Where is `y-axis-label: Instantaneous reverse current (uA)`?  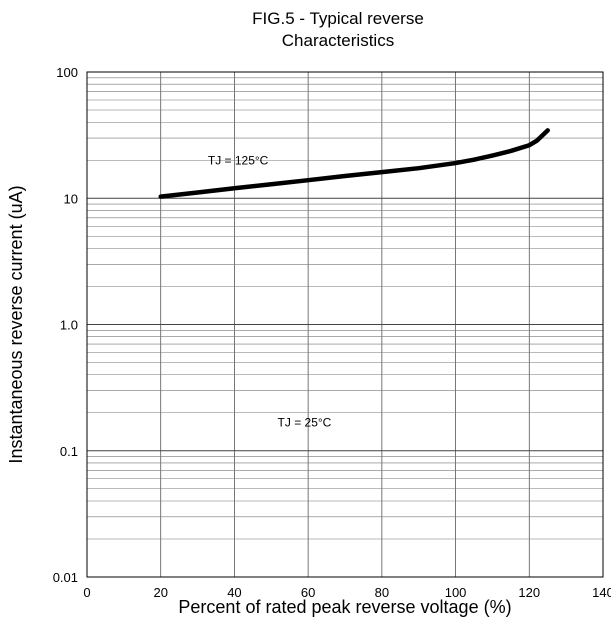
y-axis-label: Instantaneous reverse current (uA) is located at coordinates (16, 324).